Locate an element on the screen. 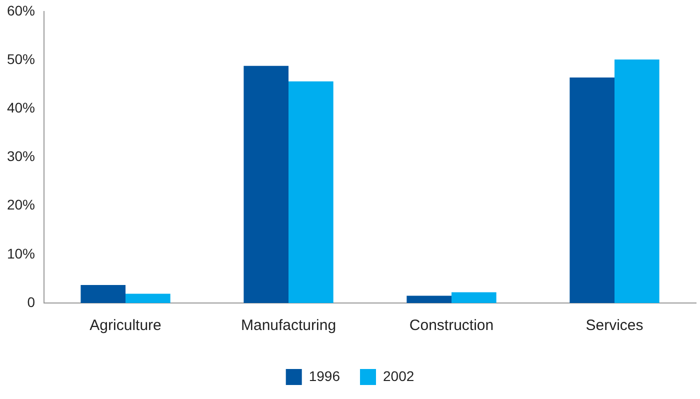  y-tick-label: 20% is located at coordinates (21, 204).